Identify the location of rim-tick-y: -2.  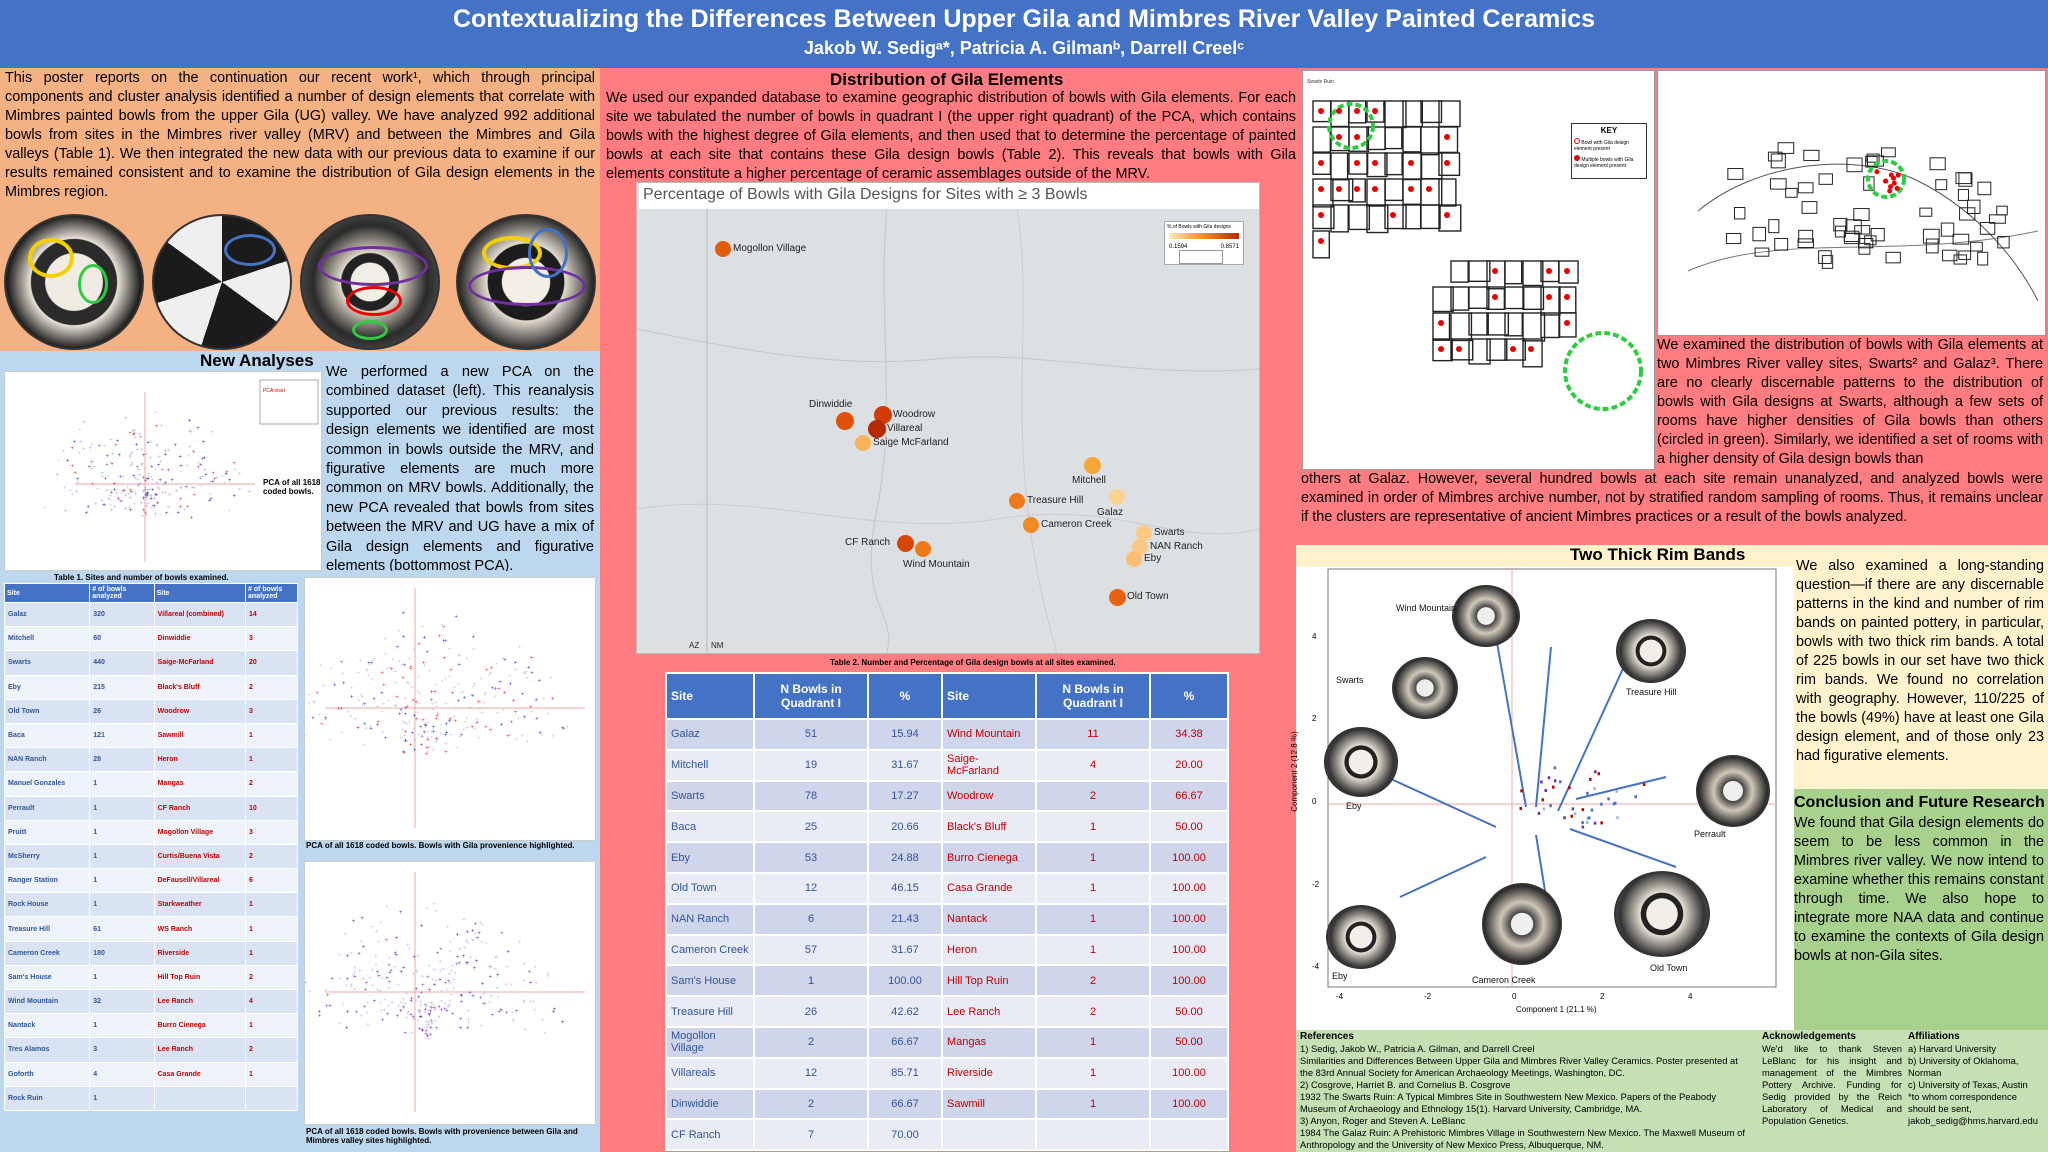
(1316, 884).